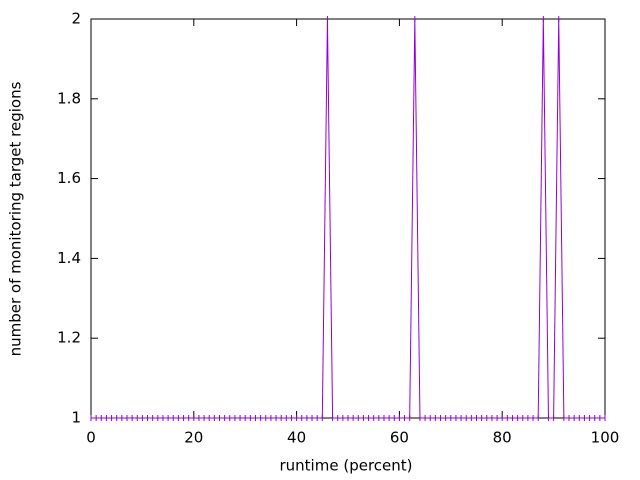  Describe the element at coordinates (502, 438) in the screenshot. I see `x-tick-label: 80` at that location.